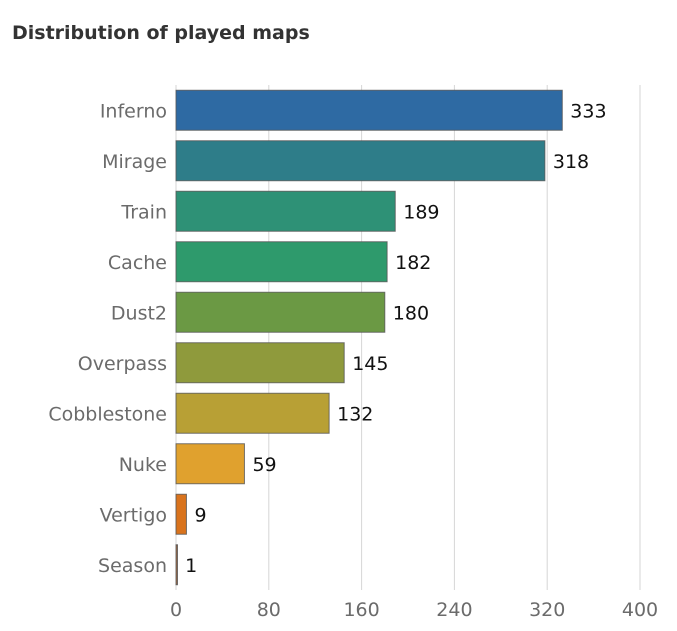 This screenshot has width=677, height=631. What do you see at coordinates (260, 363) in the screenshot?
I see `bar-overpass` at bounding box center [260, 363].